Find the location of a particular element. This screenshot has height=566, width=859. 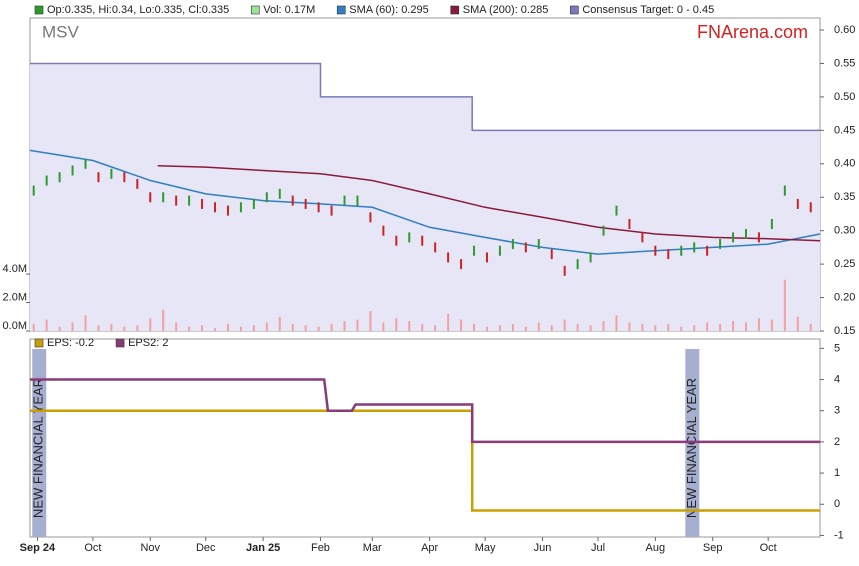

y2-tick-label: 0.0M is located at coordinates (15, 326).